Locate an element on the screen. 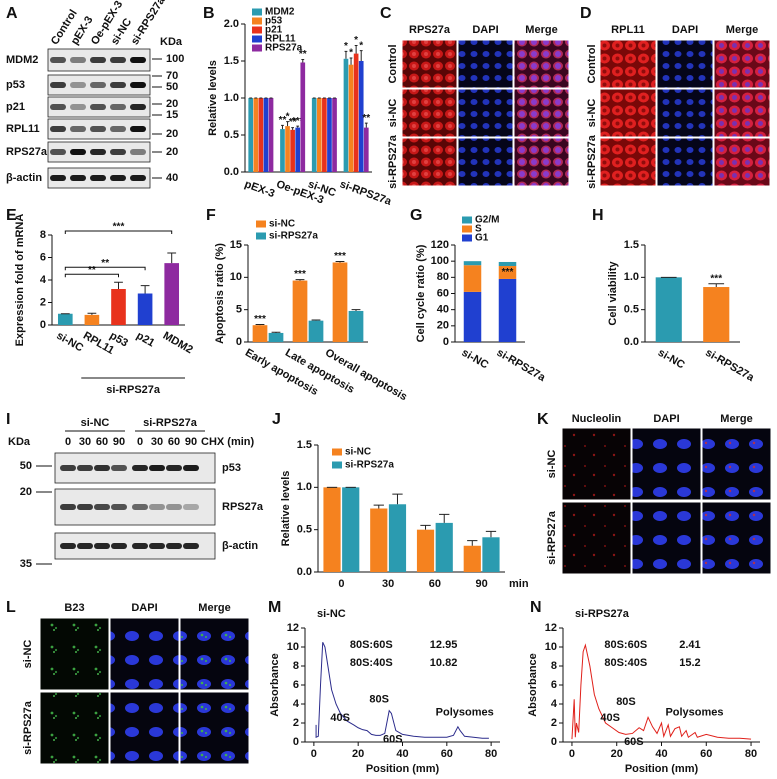 This screenshot has width=777, height=779. x-tick-label: 60 is located at coordinates (706, 754).